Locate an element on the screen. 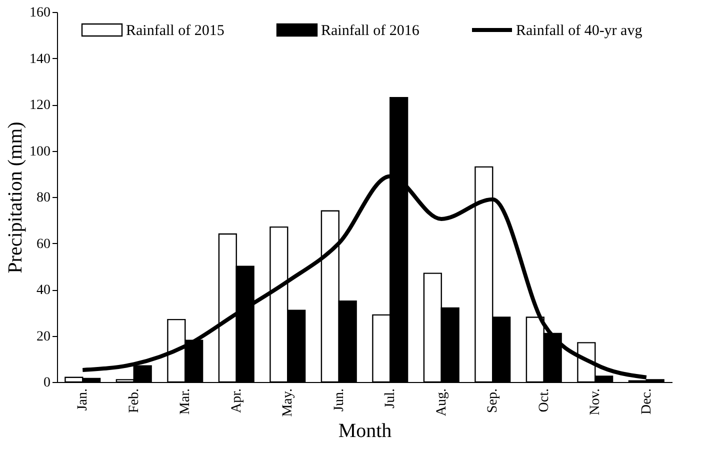 The width and height of the screenshot is (706, 450). legend-label: Rainfall of 40-yr avg is located at coordinates (579, 31).